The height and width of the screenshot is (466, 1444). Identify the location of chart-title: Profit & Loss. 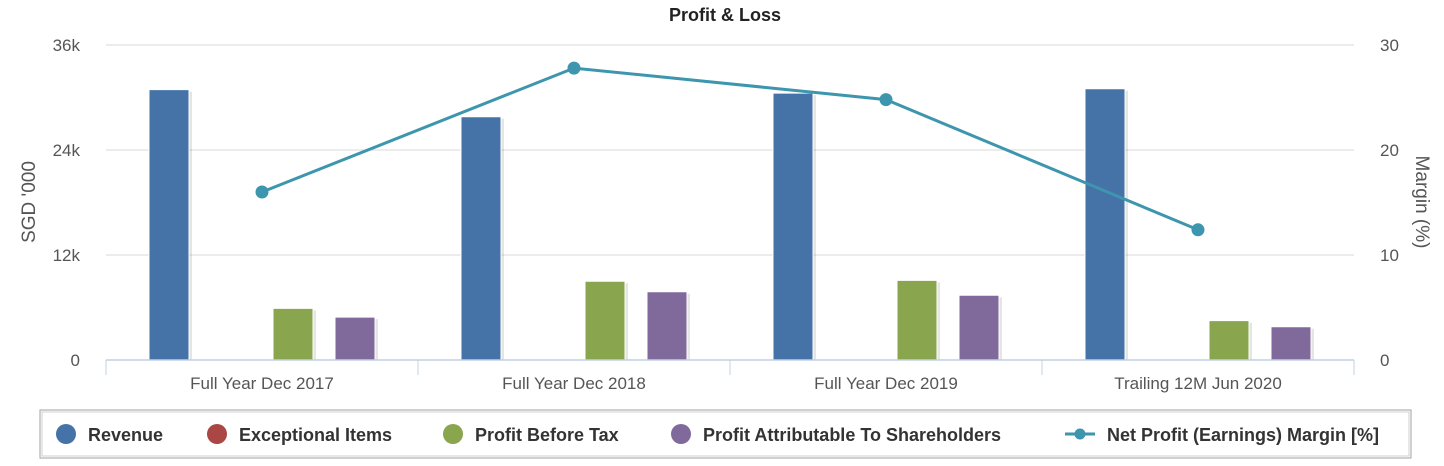
(725, 15).